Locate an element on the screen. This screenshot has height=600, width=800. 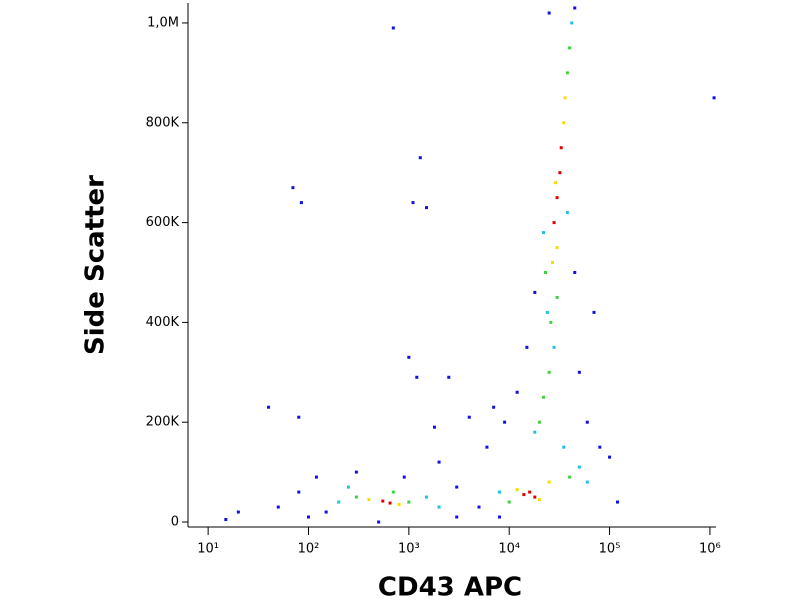
x-tick-label: 10³ is located at coordinates (409, 549).